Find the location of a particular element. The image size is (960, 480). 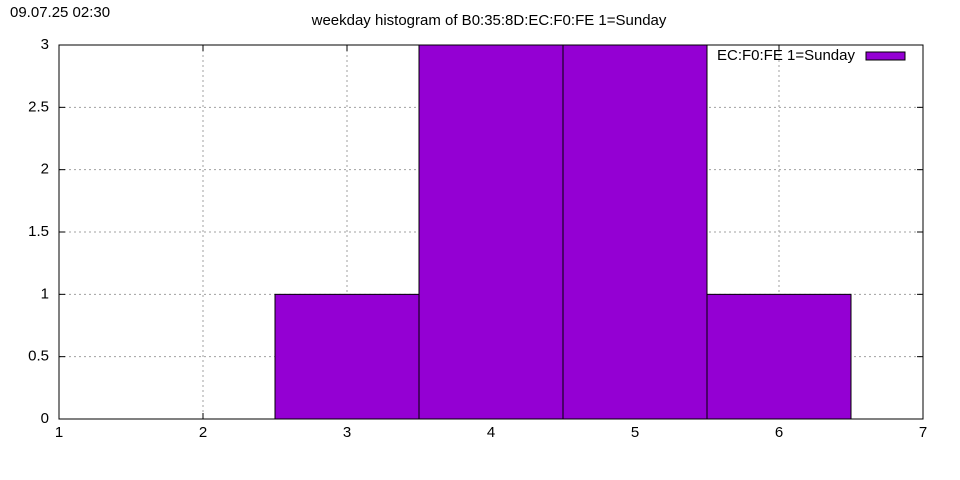

legend-swatch is located at coordinates (885, 56).